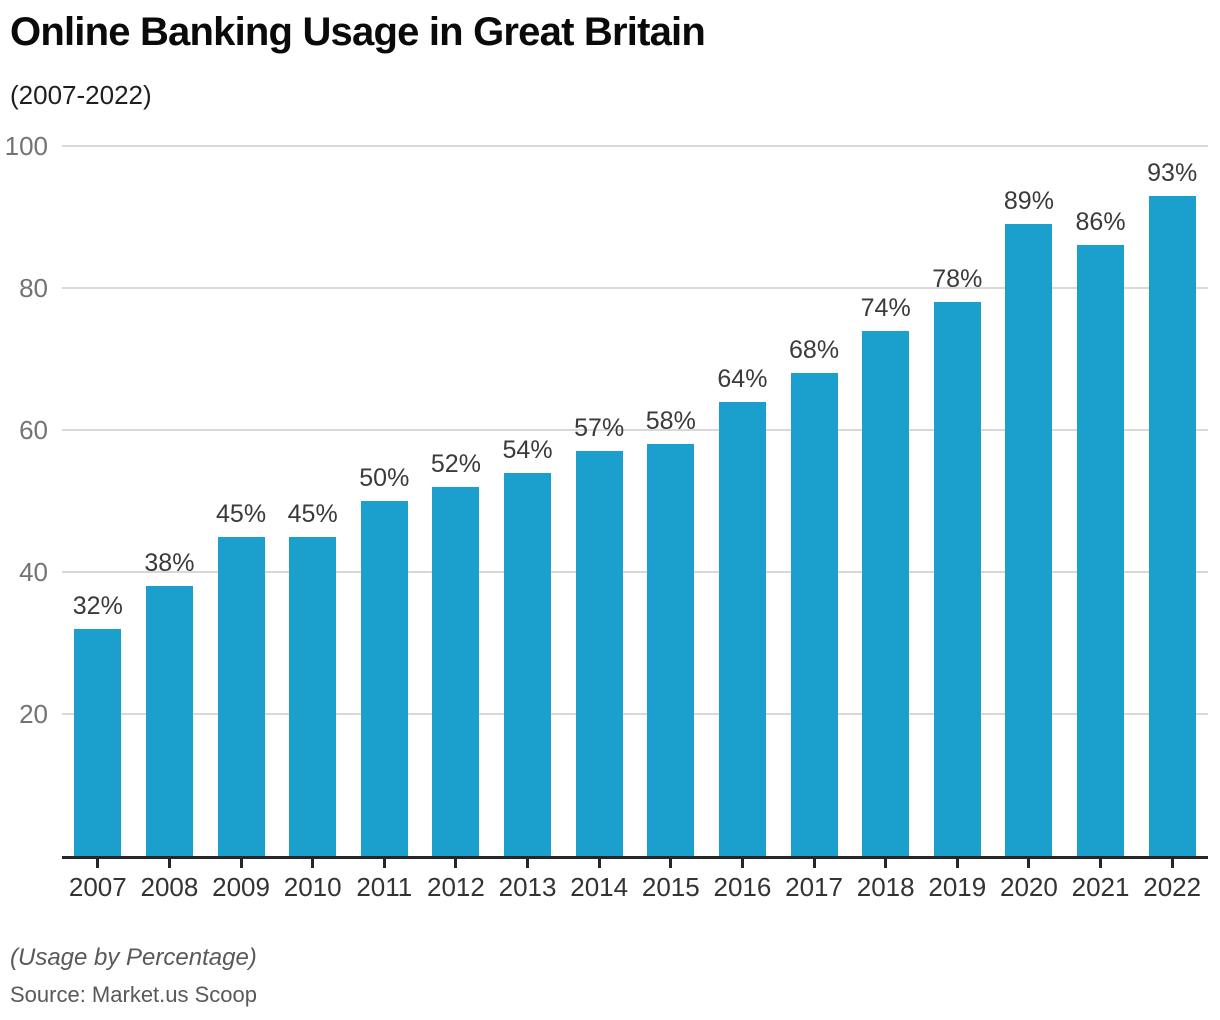  Describe the element at coordinates (456, 887) in the screenshot. I see `x-axis-tick-label: 2012` at that location.